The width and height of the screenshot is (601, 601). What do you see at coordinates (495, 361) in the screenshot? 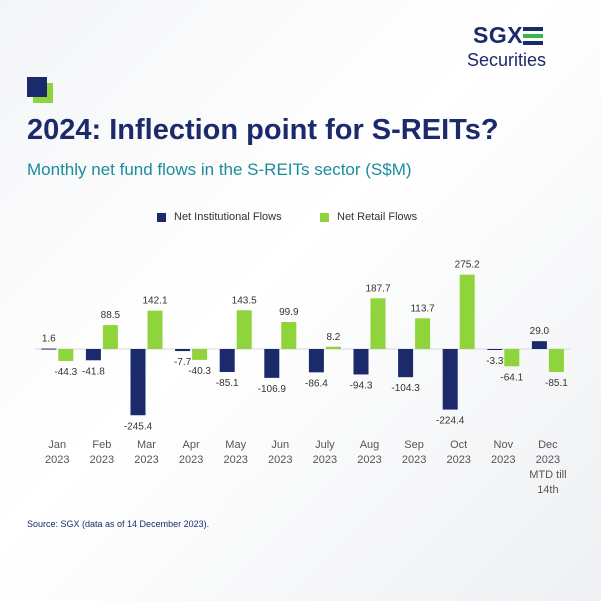
I see `data-label-institutional-11: -3.3` at bounding box center [495, 361].